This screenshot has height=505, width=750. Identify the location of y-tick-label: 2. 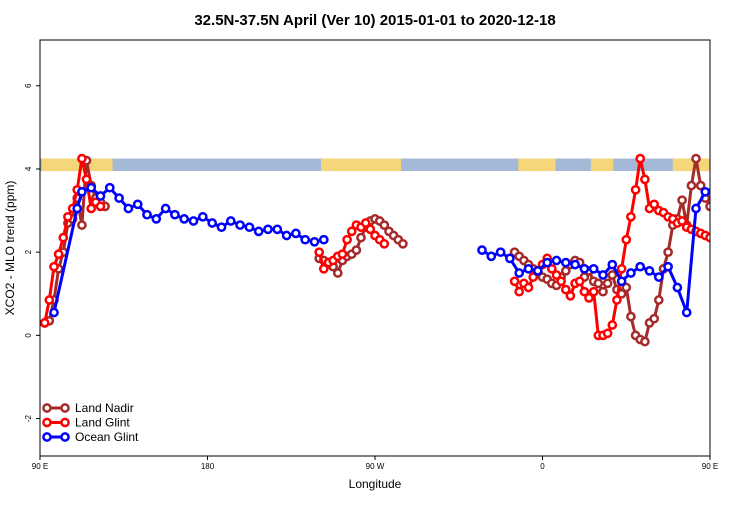
(28, 251).